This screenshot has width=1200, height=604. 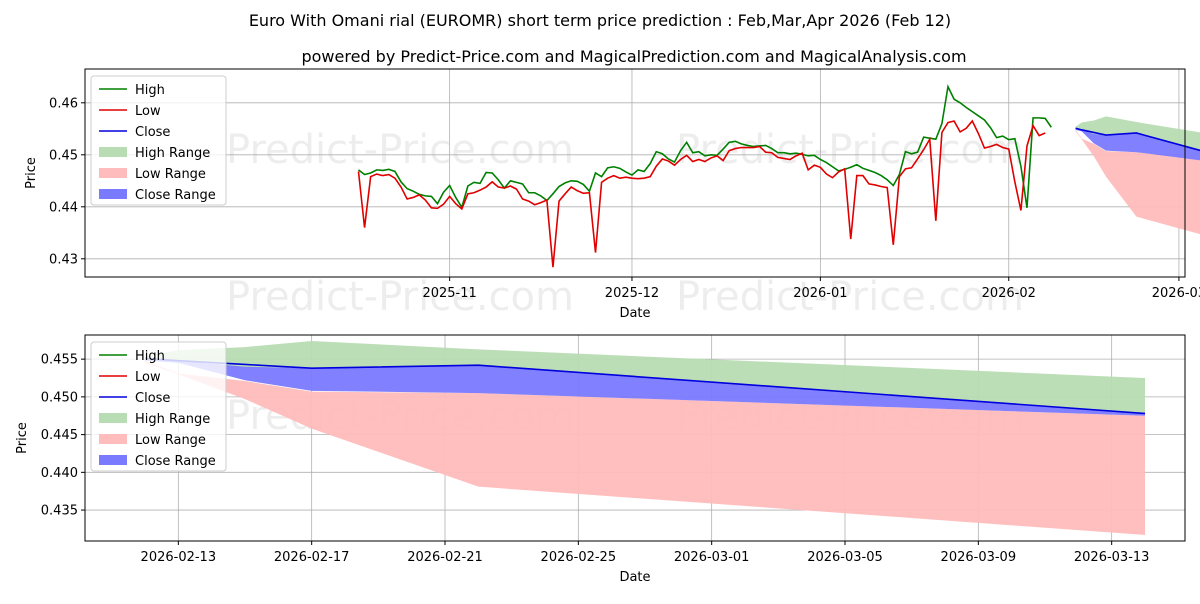 I want to click on x-tick-label: 2026-03-05, so click(x=845, y=557).